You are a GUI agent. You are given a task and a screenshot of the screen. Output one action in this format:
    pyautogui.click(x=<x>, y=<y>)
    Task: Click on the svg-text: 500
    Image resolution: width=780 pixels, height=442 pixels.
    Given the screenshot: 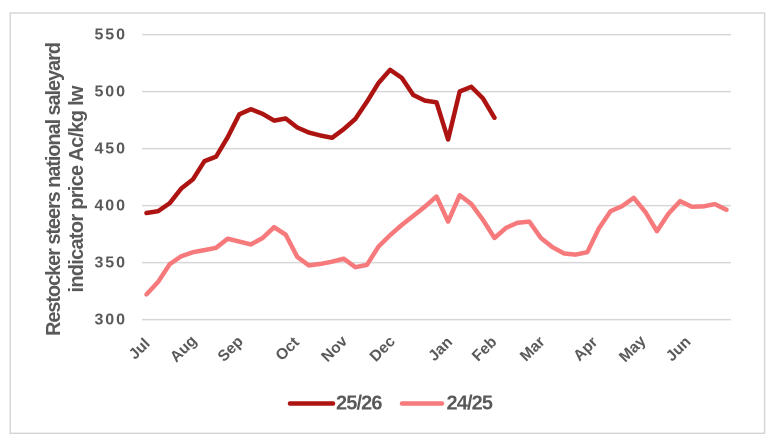 What is the action you would take?
    pyautogui.click(x=110, y=92)
    